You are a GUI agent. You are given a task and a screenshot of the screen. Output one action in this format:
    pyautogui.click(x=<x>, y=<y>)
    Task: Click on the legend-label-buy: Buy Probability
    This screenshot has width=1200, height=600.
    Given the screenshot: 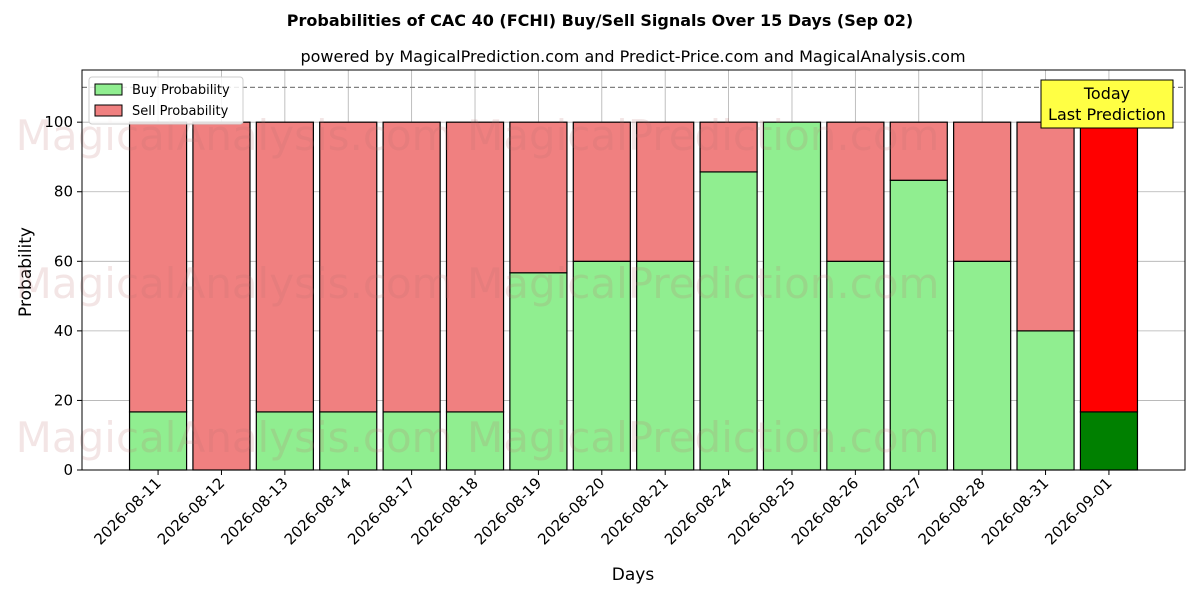 What is the action you would take?
    pyautogui.click(x=181, y=90)
    